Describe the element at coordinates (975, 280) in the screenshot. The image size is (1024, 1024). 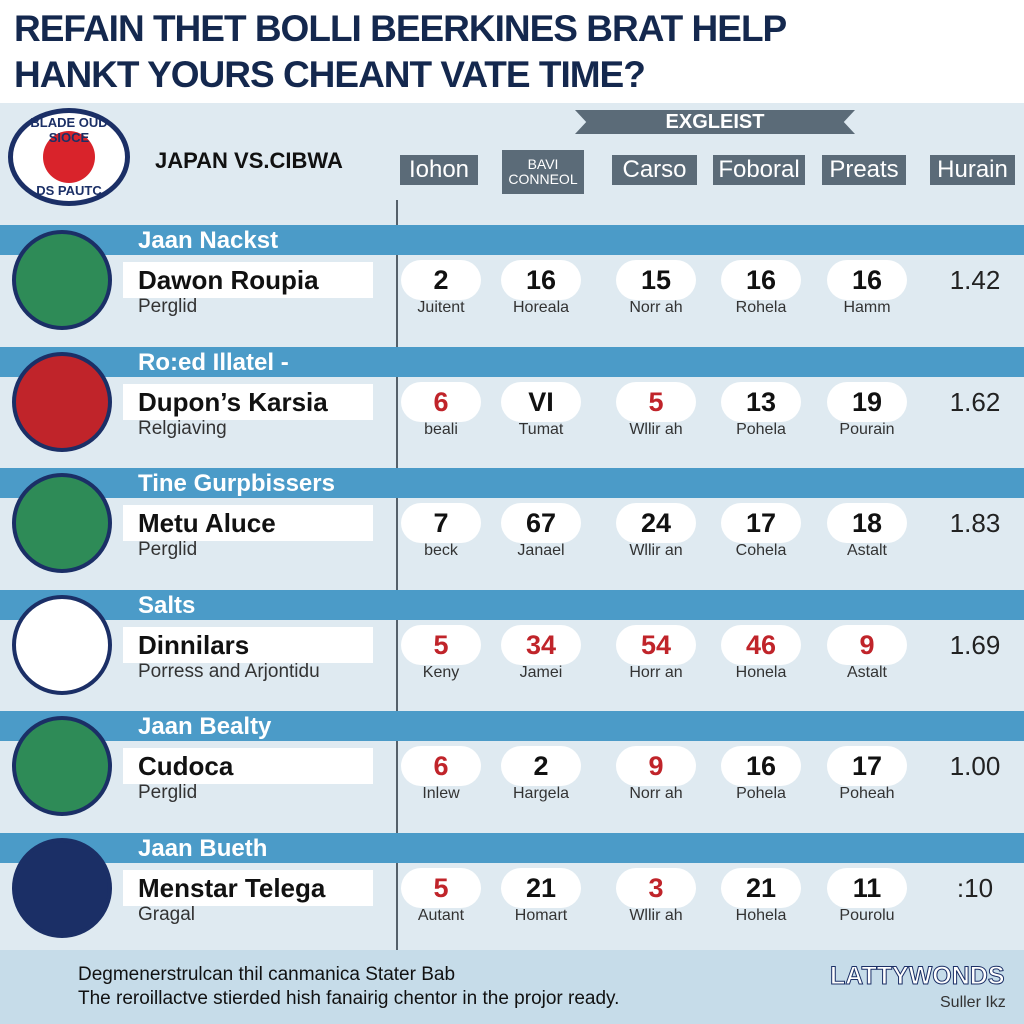
I see `row-total: 1.42` at that location.